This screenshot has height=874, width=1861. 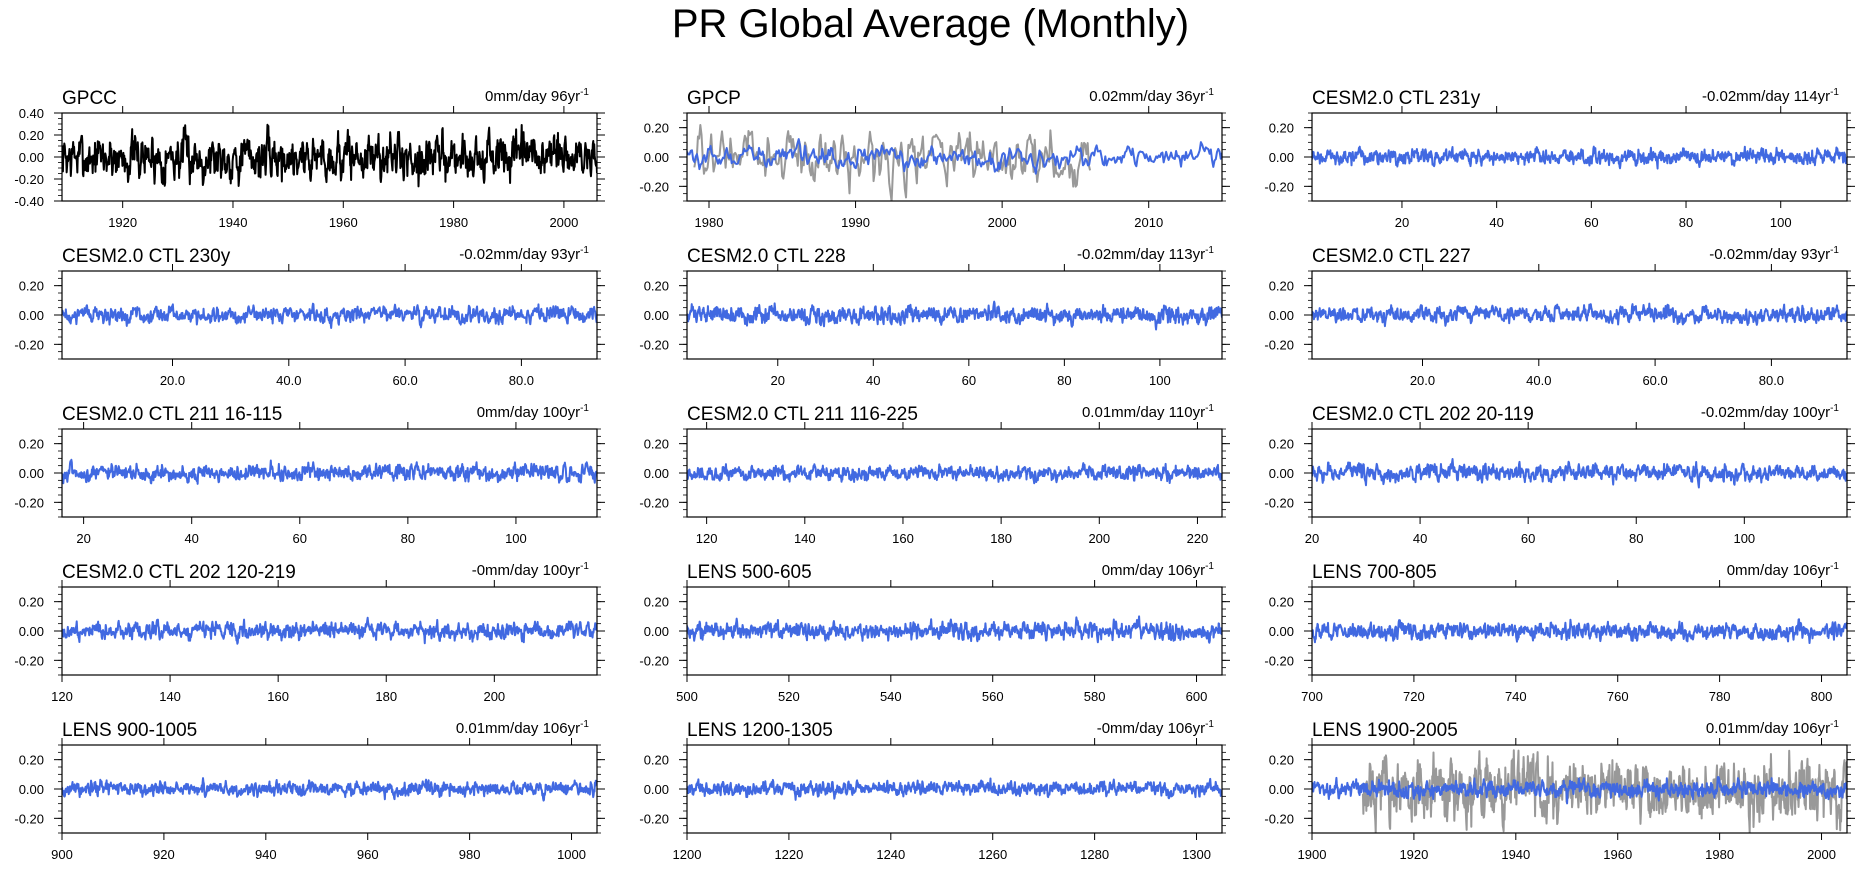 What do you see at coordinates (83, 538) in the screenshot?
I see `x-tick-label: 20` at bounding box center [83, 538].